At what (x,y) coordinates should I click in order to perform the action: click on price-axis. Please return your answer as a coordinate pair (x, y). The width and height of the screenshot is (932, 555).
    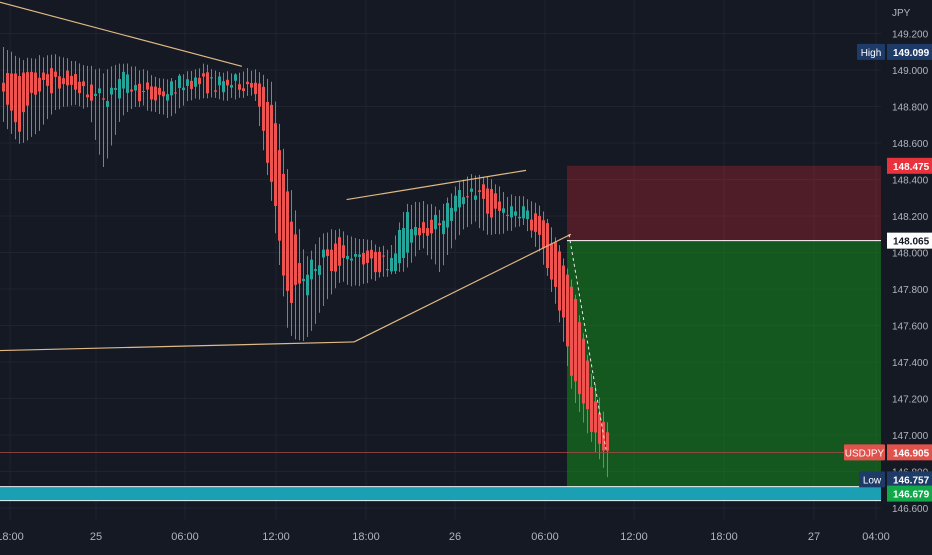
    Looking at the image, I should click on (906, 260).